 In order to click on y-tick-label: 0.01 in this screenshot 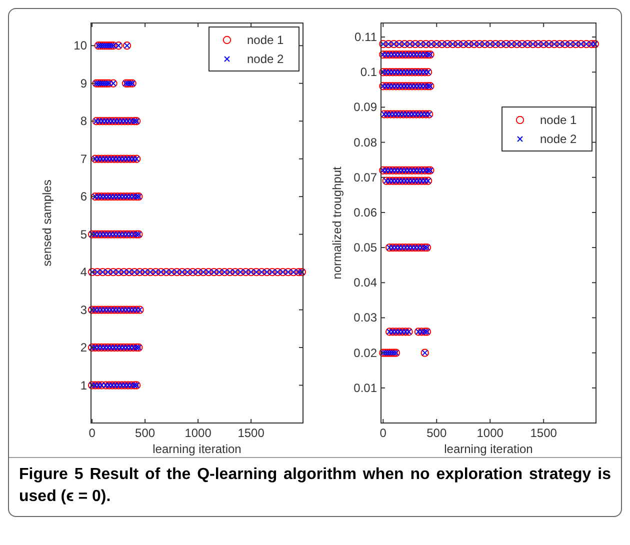, I will do `click(366, 387)`.